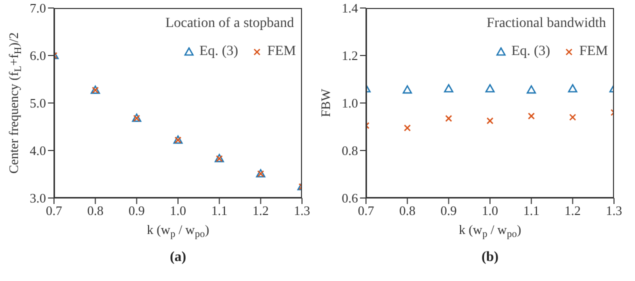 Image resolution: width=635 pixels, height=281 pixels. I want to click on y-tick-label: 4.0, so click(38, 150).